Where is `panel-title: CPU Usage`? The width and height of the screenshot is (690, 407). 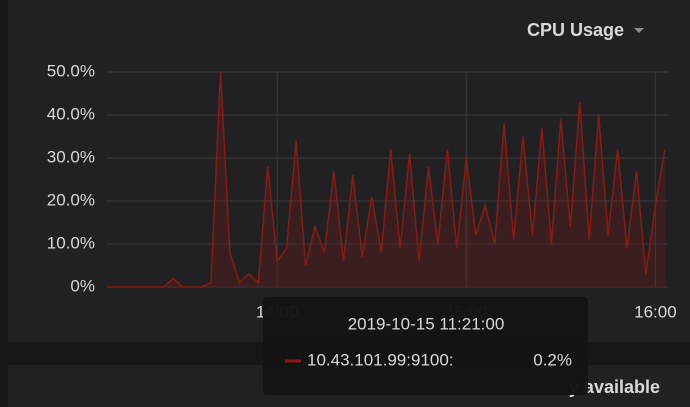 panel-title: CPU Usage is located at coordinates (575, 30).